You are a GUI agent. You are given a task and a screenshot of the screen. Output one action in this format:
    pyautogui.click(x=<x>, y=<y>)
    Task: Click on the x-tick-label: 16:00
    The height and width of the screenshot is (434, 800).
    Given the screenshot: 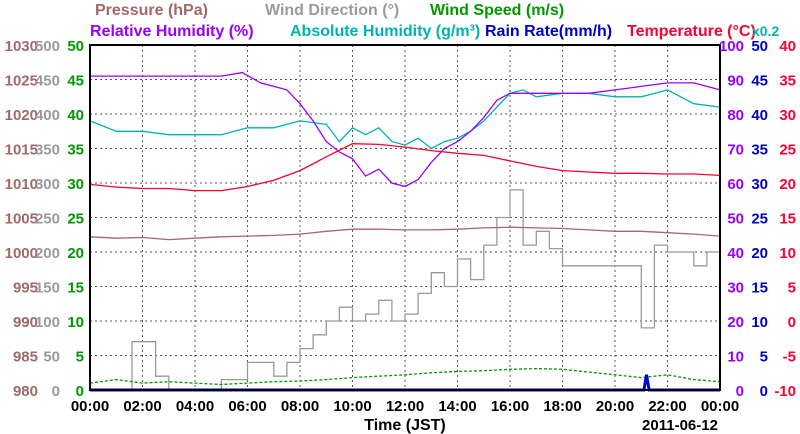 What is the action you would take?
    pyautogui.click(x=510, y=406)
    